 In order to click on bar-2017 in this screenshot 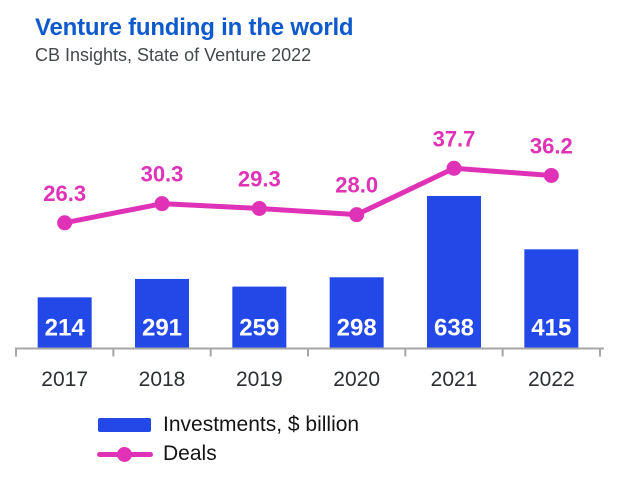, I will do `click(64, 323)`.